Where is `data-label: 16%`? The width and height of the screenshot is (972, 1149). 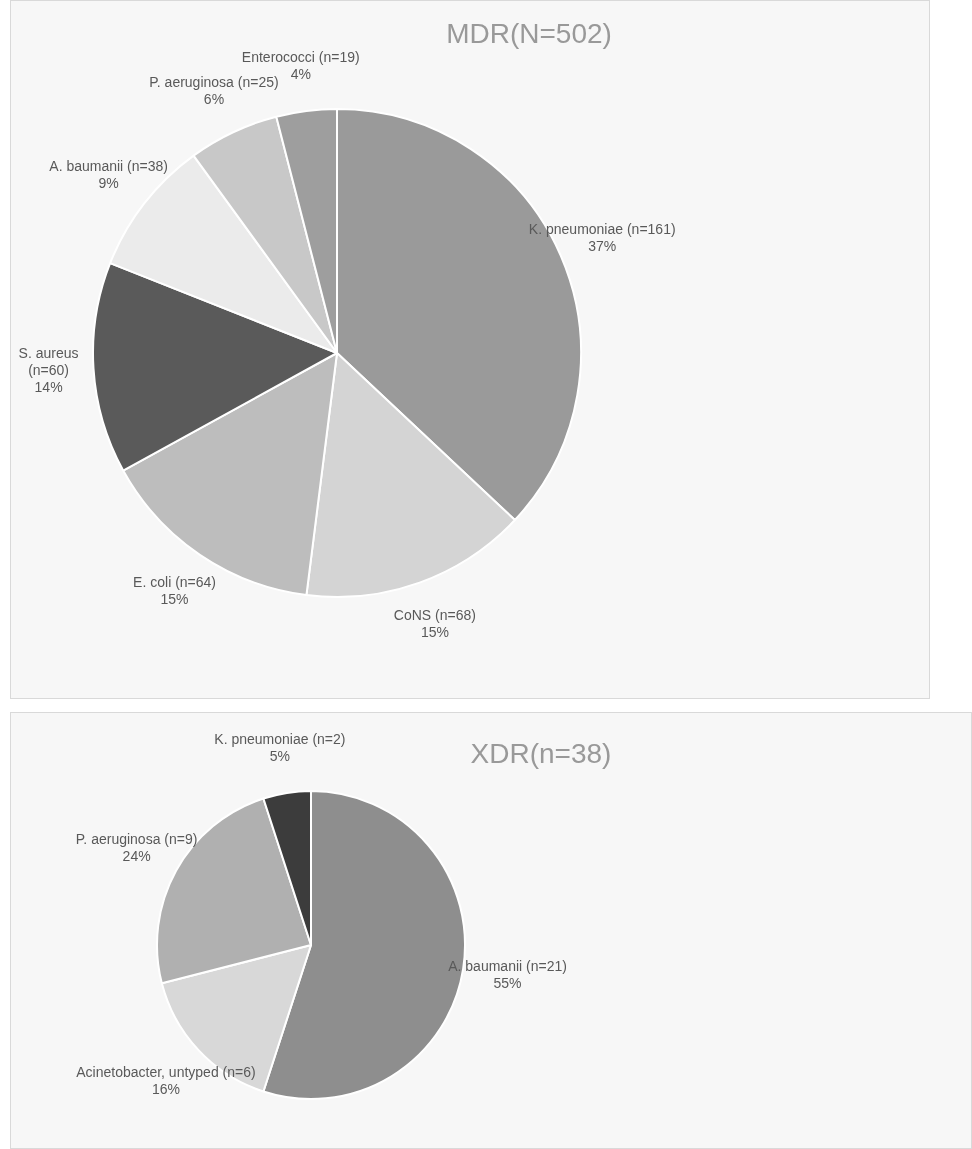
data-label: 16% is located at coordinates (165, 1088).